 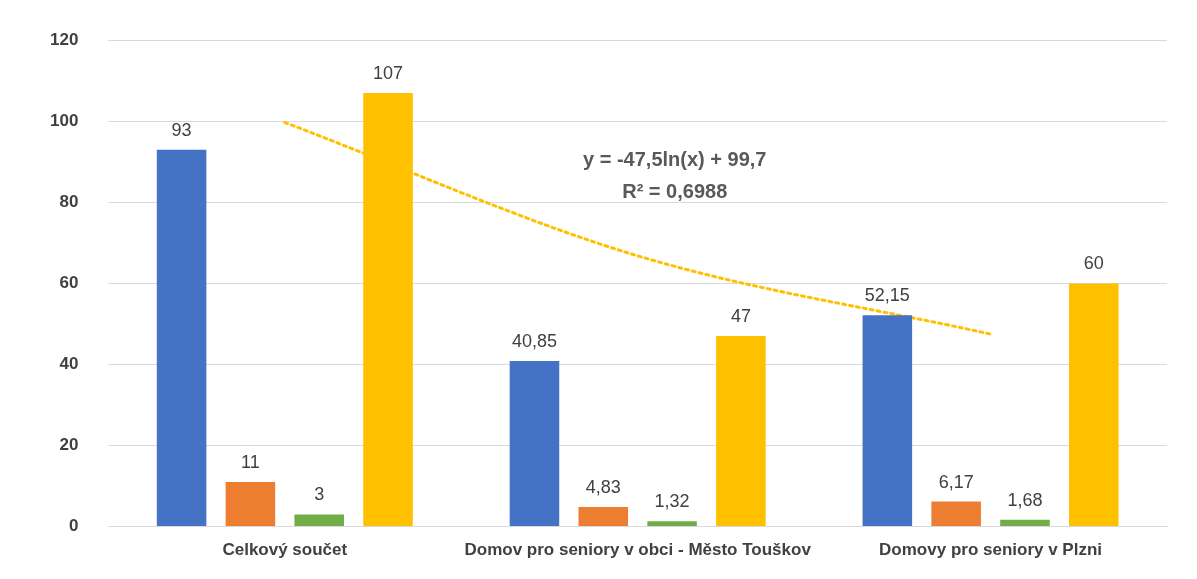 I want to click on data-label: 1,32, so click(x=672, y=501).